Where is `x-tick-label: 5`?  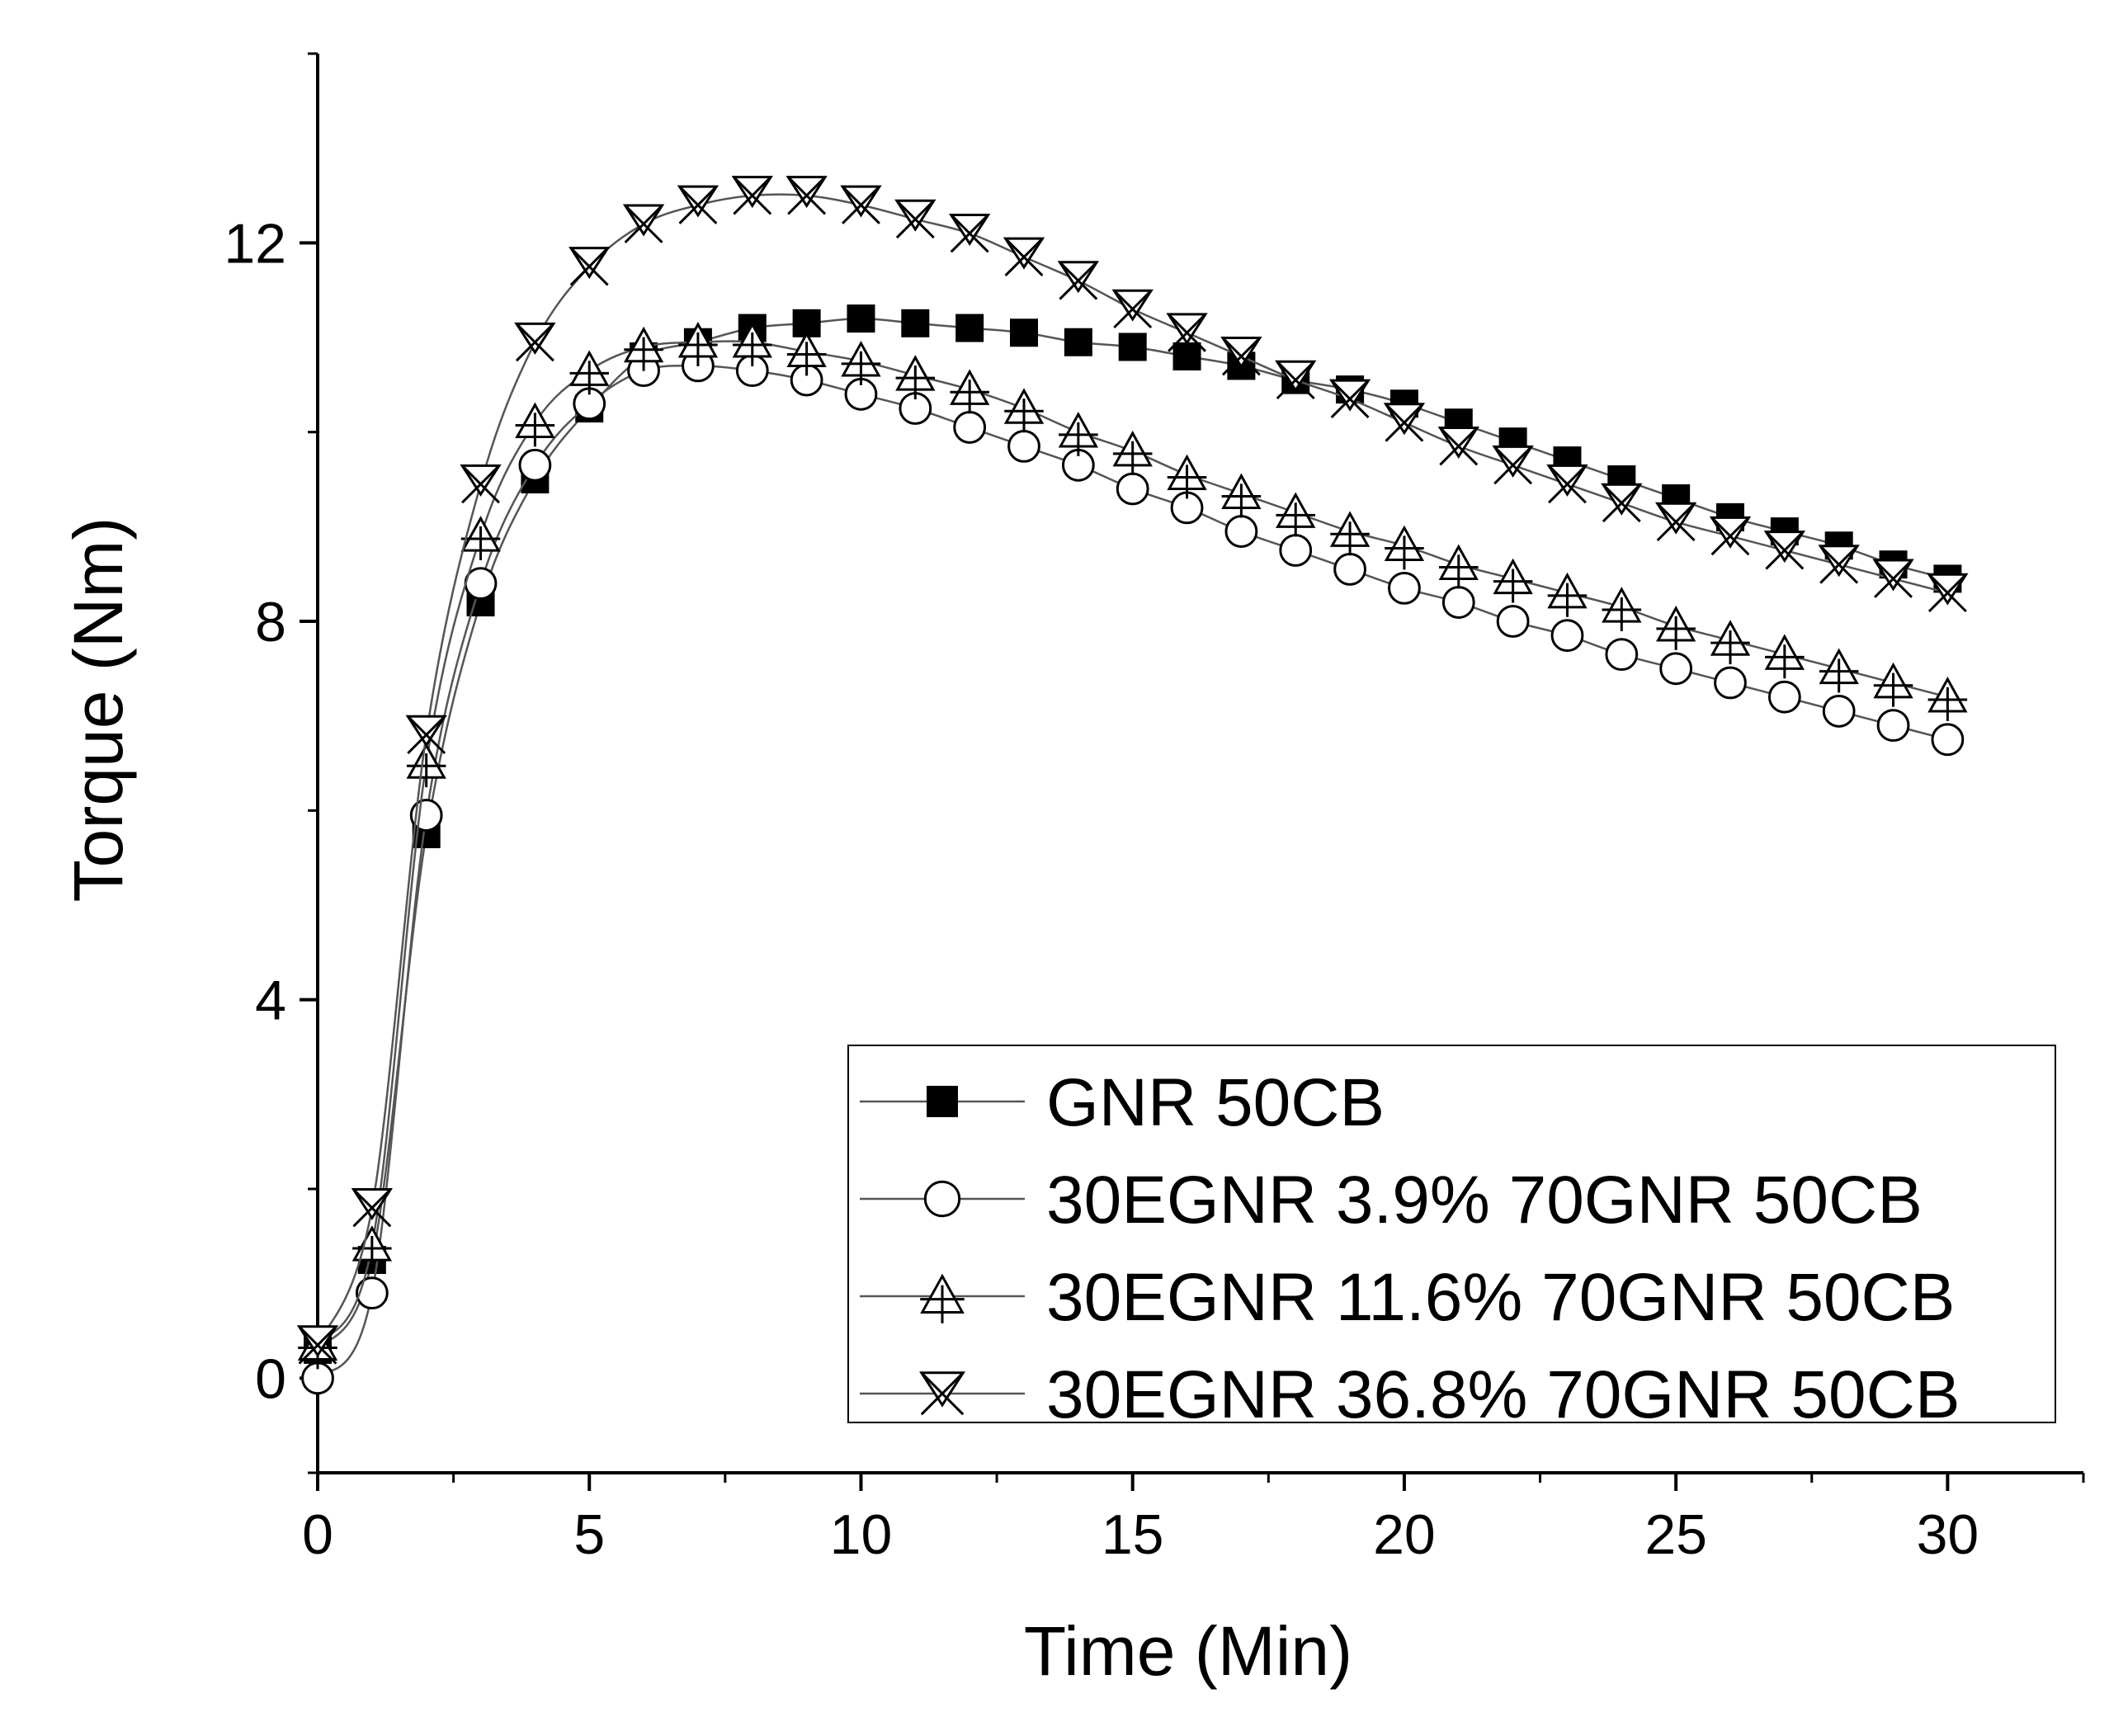 x-tick-label: 5 is located at coordinates (589, 1534).